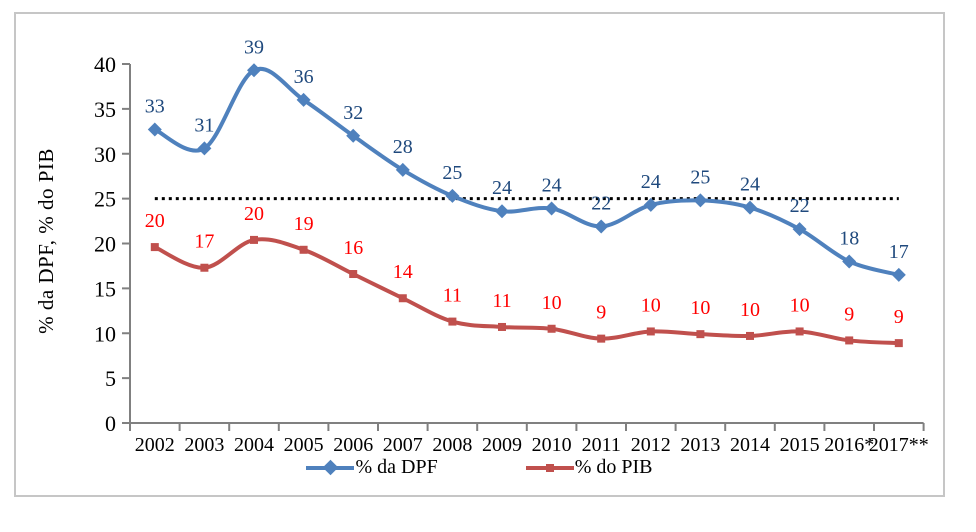 This screenshot has width=976, height=532. Describe the element at coordinates (204, 125) in the screenshot. I see `data-label: 31` at that location.